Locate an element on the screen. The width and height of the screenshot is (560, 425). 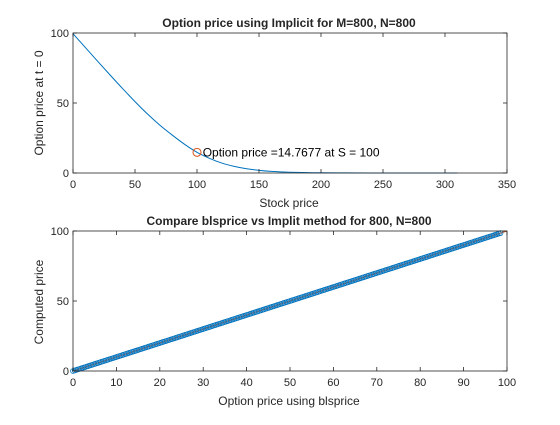
top-y-tick-label: 50 is located at coordinates (63, 104).